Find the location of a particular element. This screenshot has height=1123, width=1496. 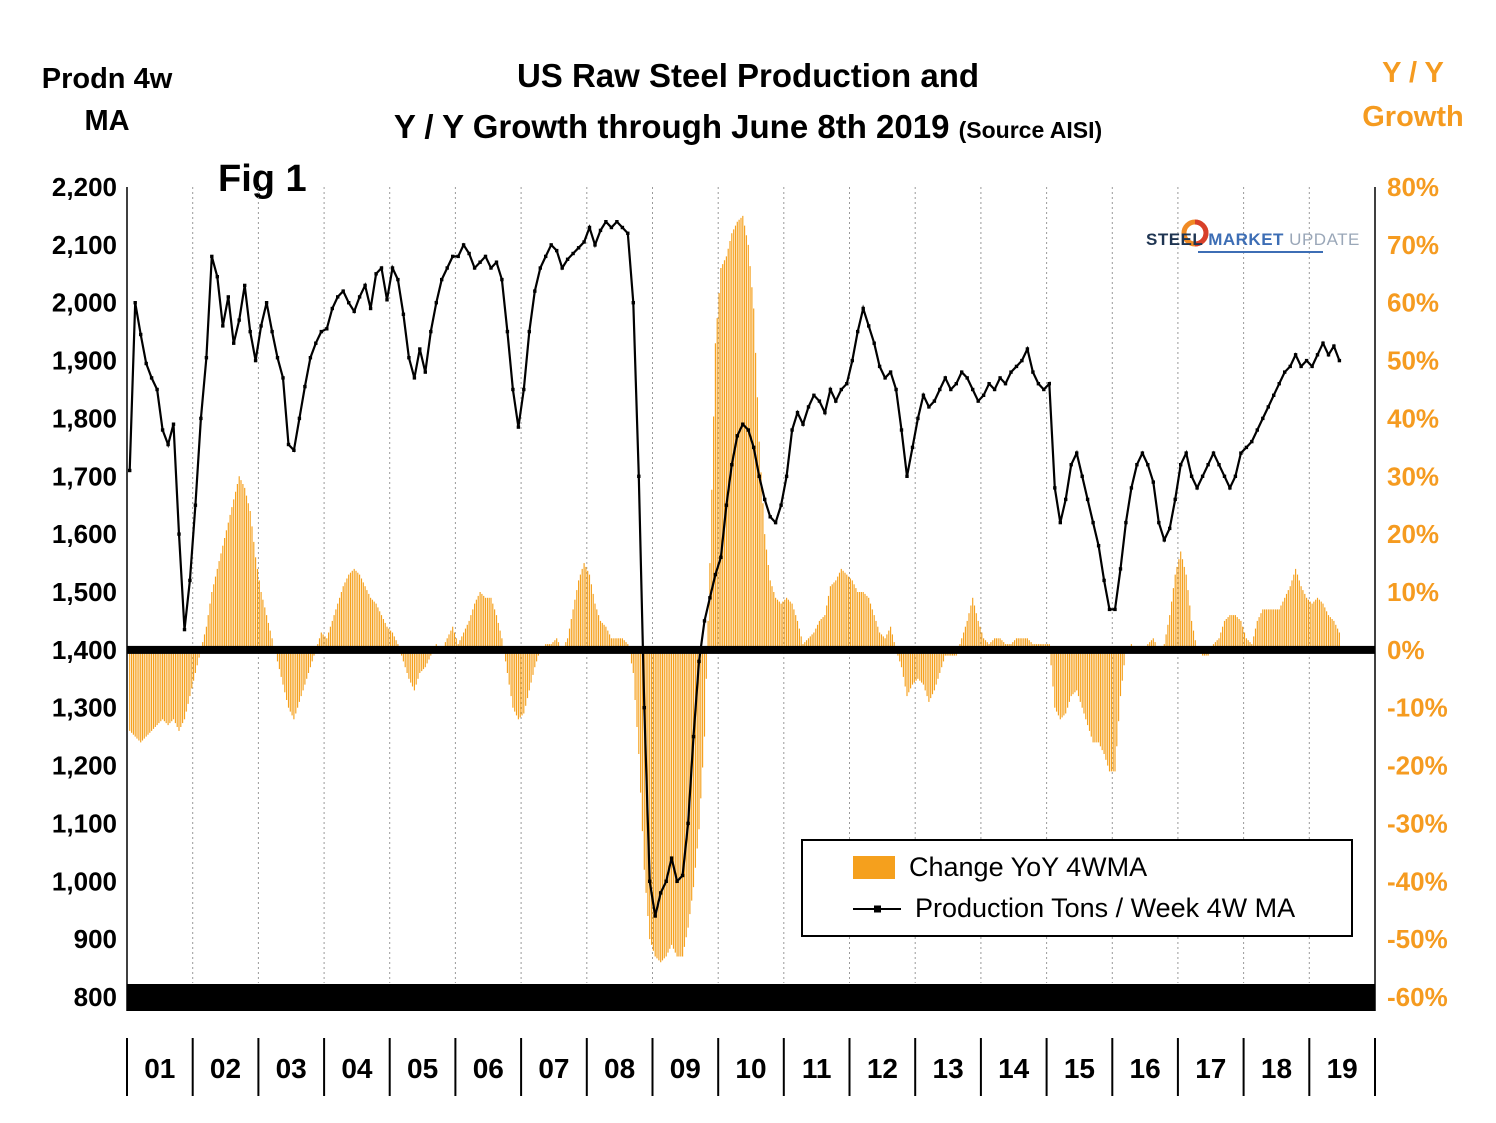

svg-text: 70% is located at coordinates (1413, 245).